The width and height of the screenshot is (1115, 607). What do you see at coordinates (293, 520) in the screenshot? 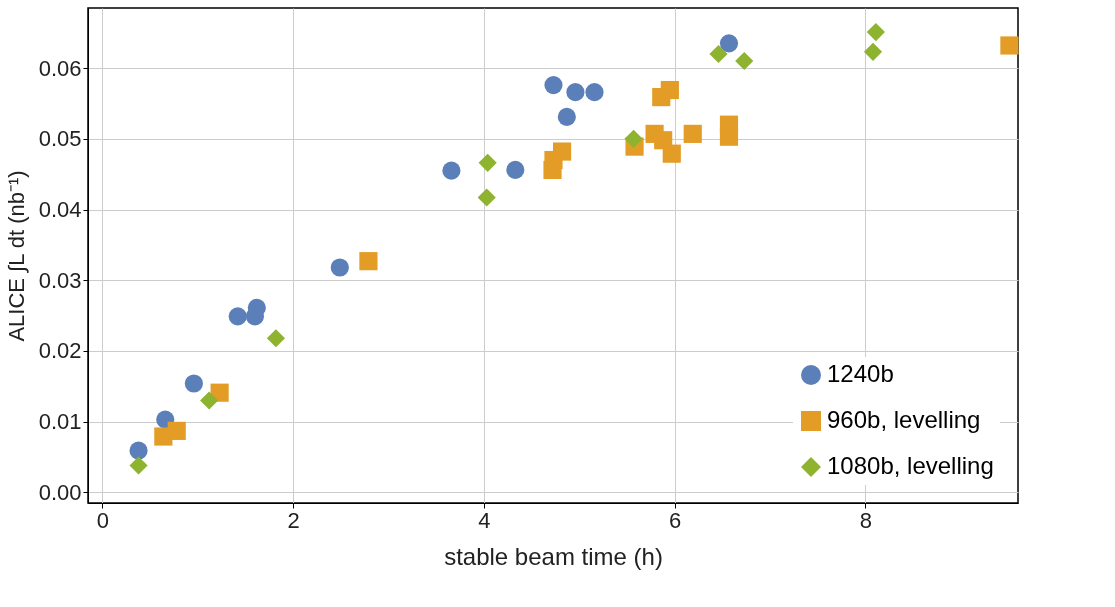
I see `x-tick-label: 2` at bounding box center [293, 520].